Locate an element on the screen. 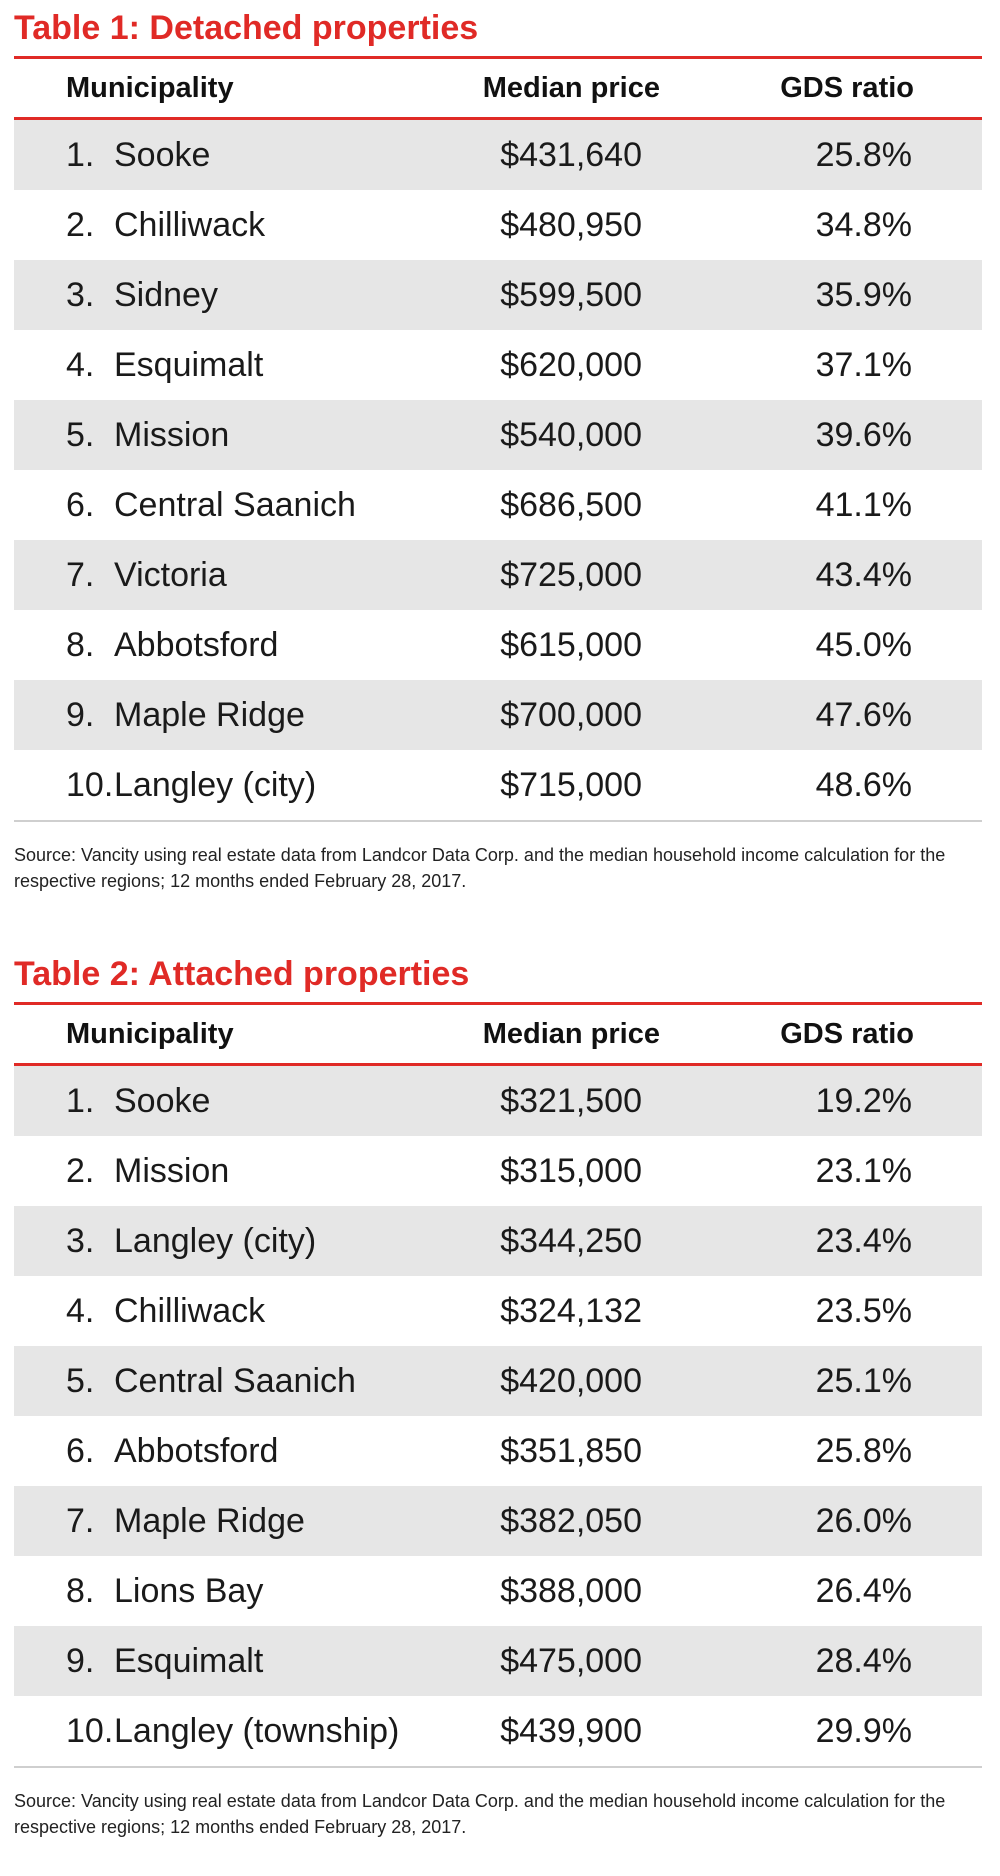  table-row: 6. Central Saanich $686,500 41.1% is located at coordinates (498, 505).